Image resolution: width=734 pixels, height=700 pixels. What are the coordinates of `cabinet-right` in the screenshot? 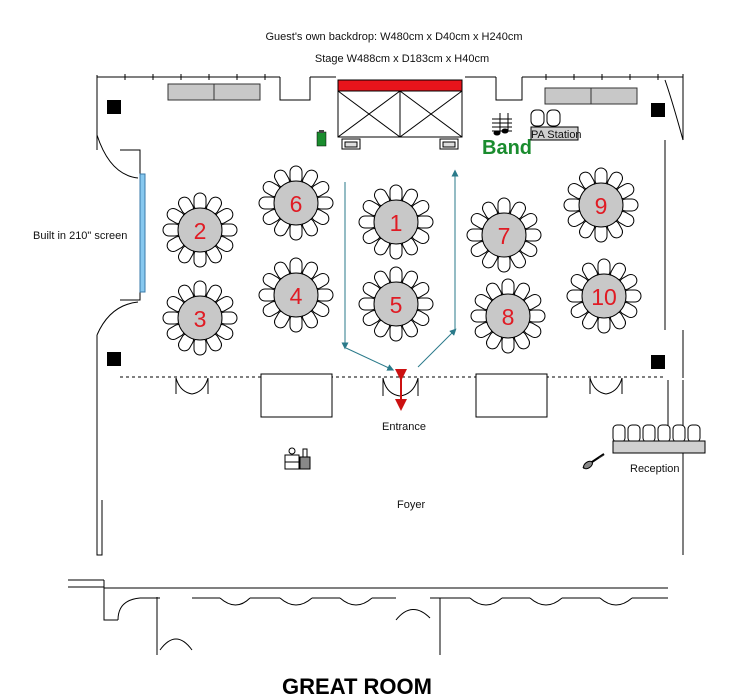 It's located at (591, 96).